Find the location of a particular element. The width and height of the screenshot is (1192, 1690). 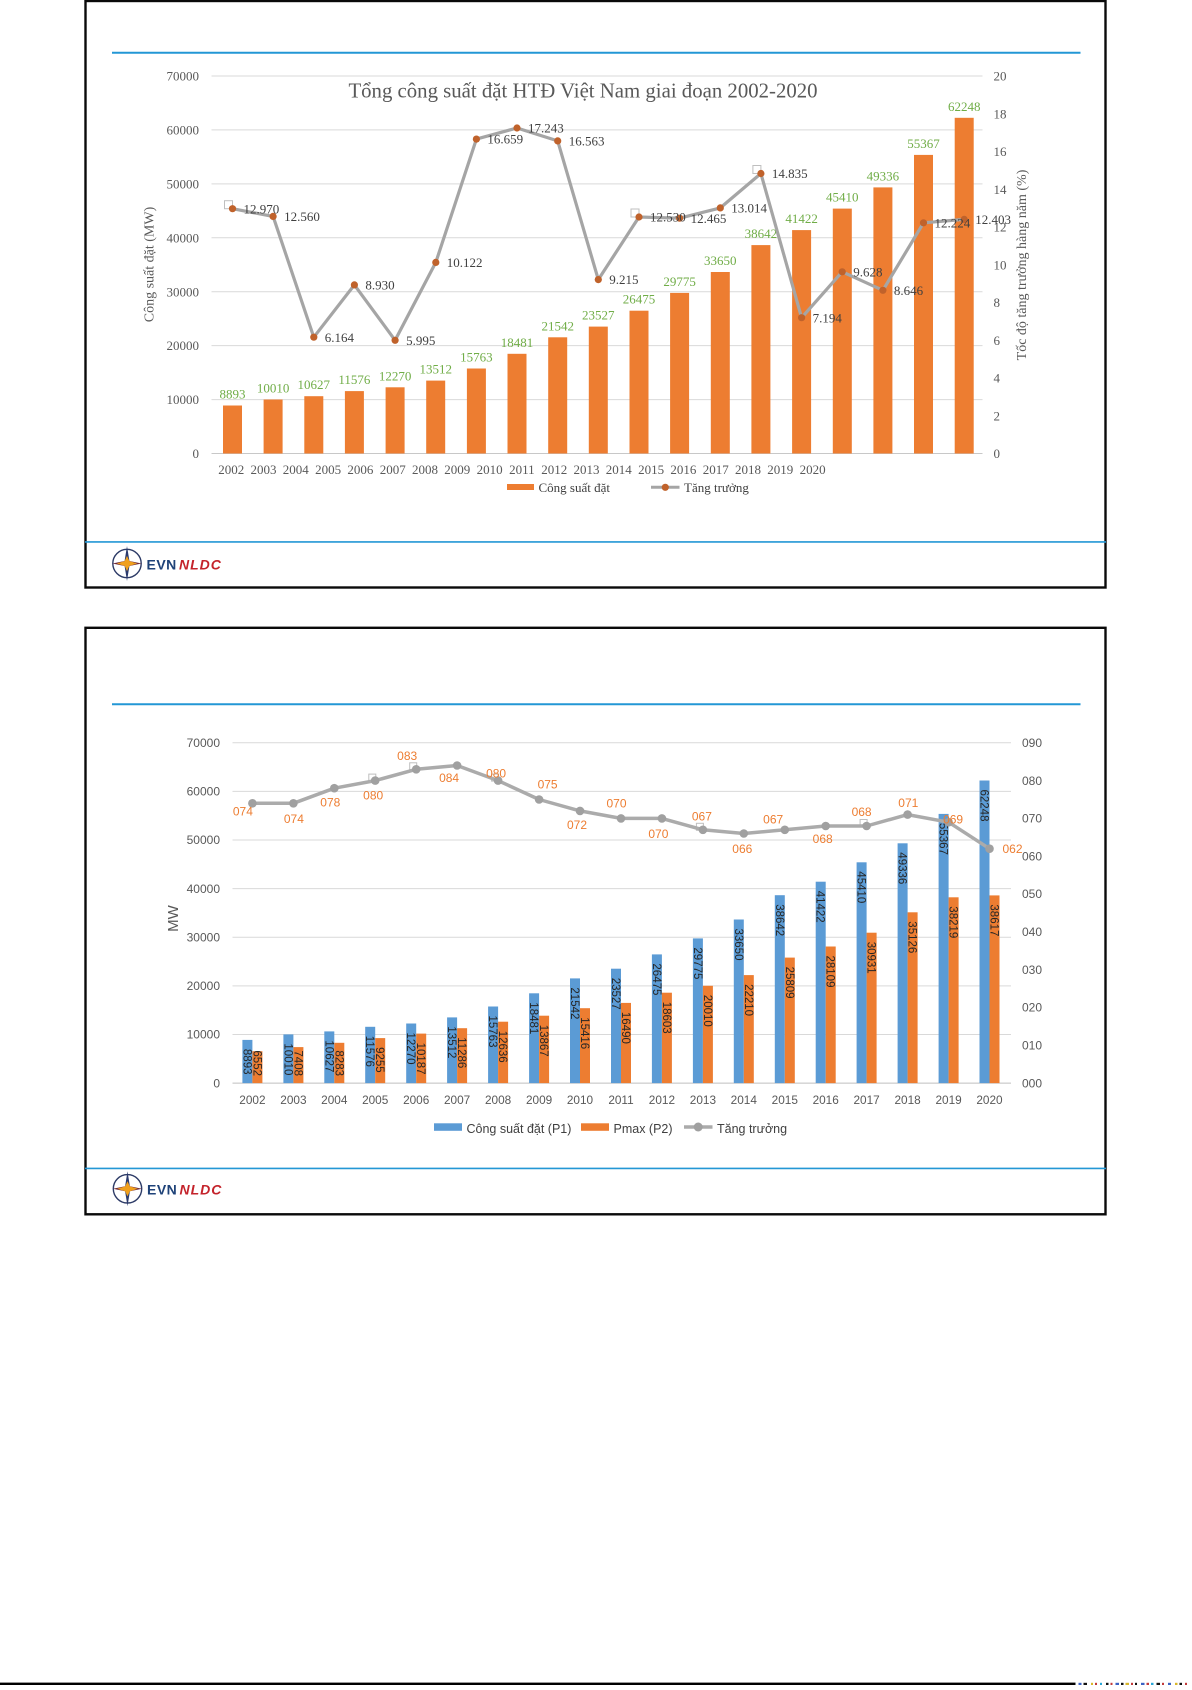

svg-text: 067 is located at coordinates (702, 817).